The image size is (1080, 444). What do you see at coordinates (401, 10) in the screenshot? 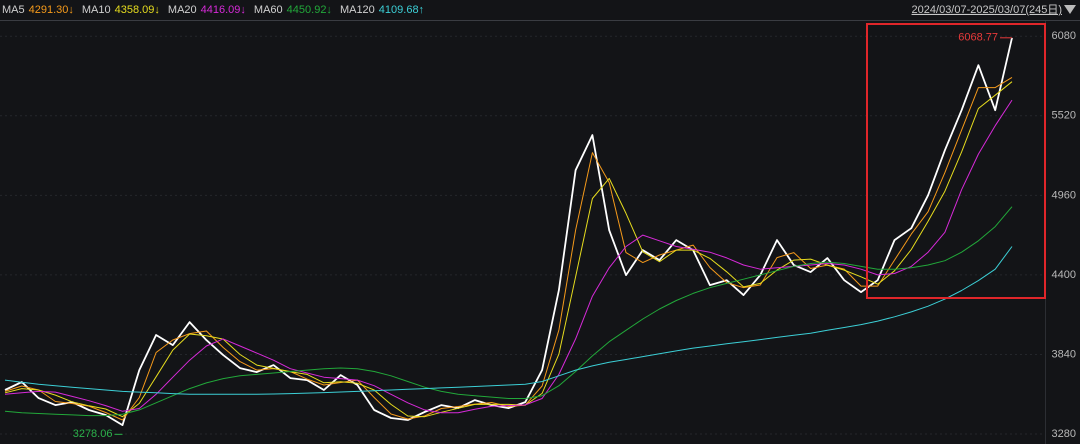
I see `legend-value: 4109.68↑` at bounding box center [401, 10].